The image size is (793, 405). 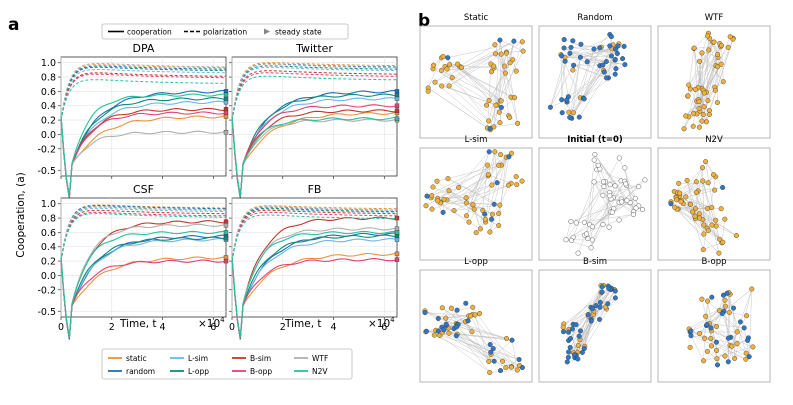 What do you see at coordinates (48, 121) in the screenshot?
I see `y-tick-label: 0.2` at bounding box center [48, 121].